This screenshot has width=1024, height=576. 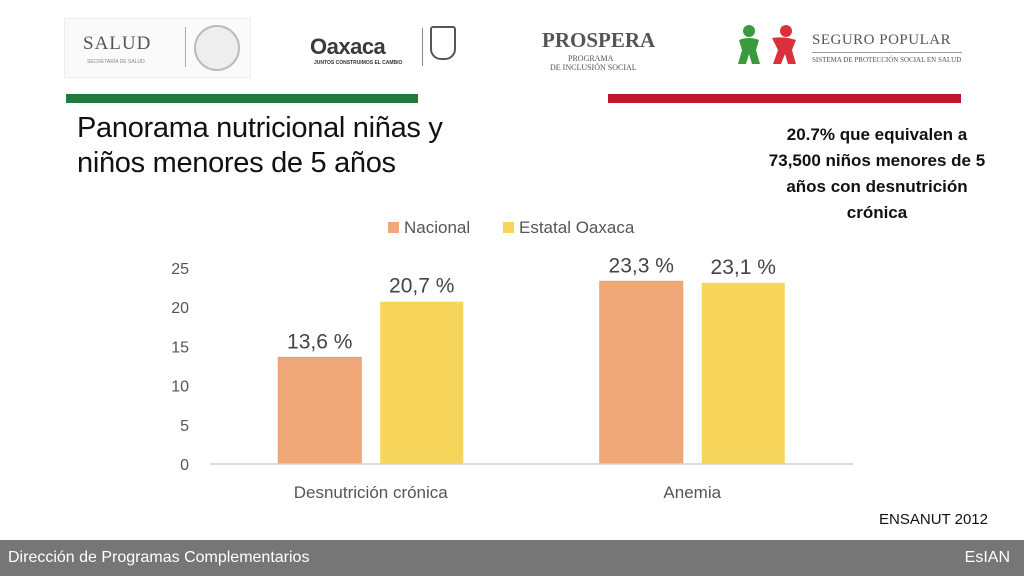 I want to click on prospera-logo-line2: DE INCLUSIÓN SOCIAL, so click(x=593, y=67).